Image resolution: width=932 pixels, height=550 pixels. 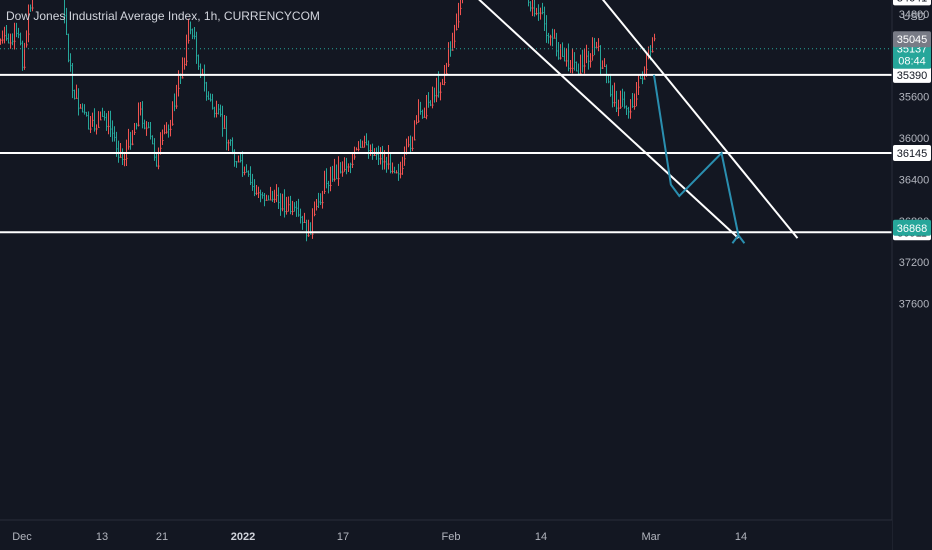 I want to click on price-label-teal, so click(x=912, y=54).